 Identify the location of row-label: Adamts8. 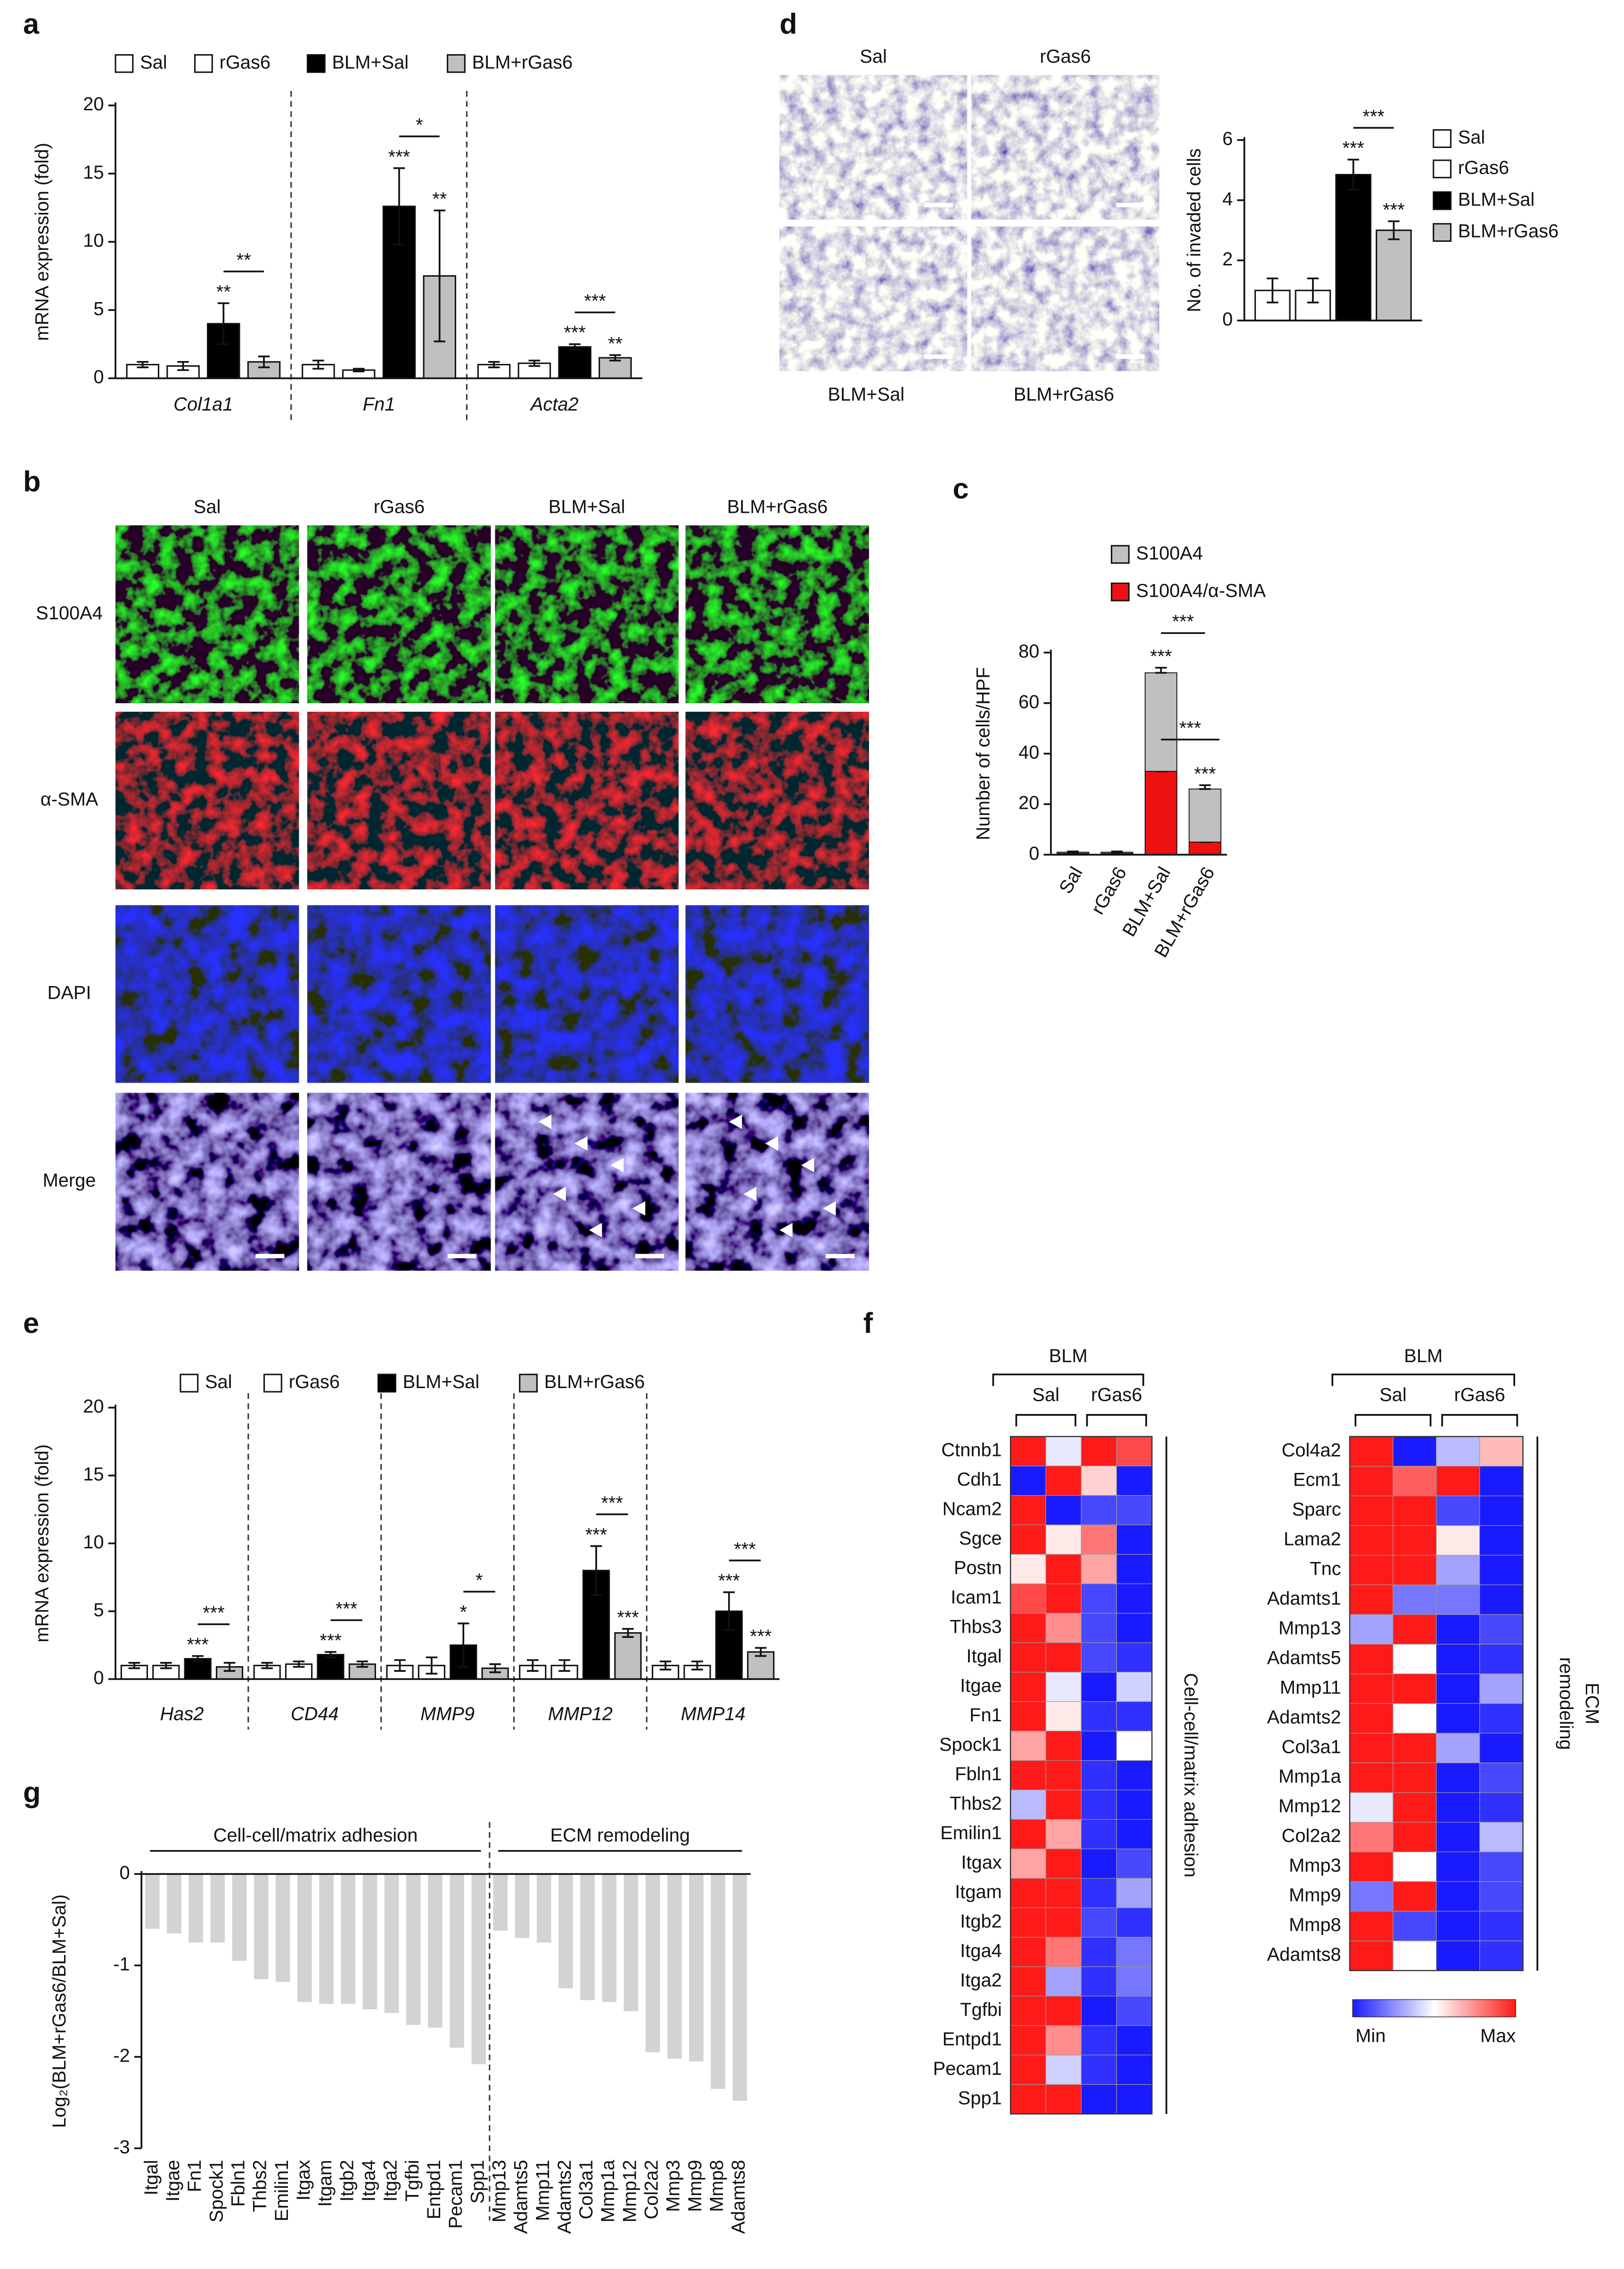
(1304, 1954).